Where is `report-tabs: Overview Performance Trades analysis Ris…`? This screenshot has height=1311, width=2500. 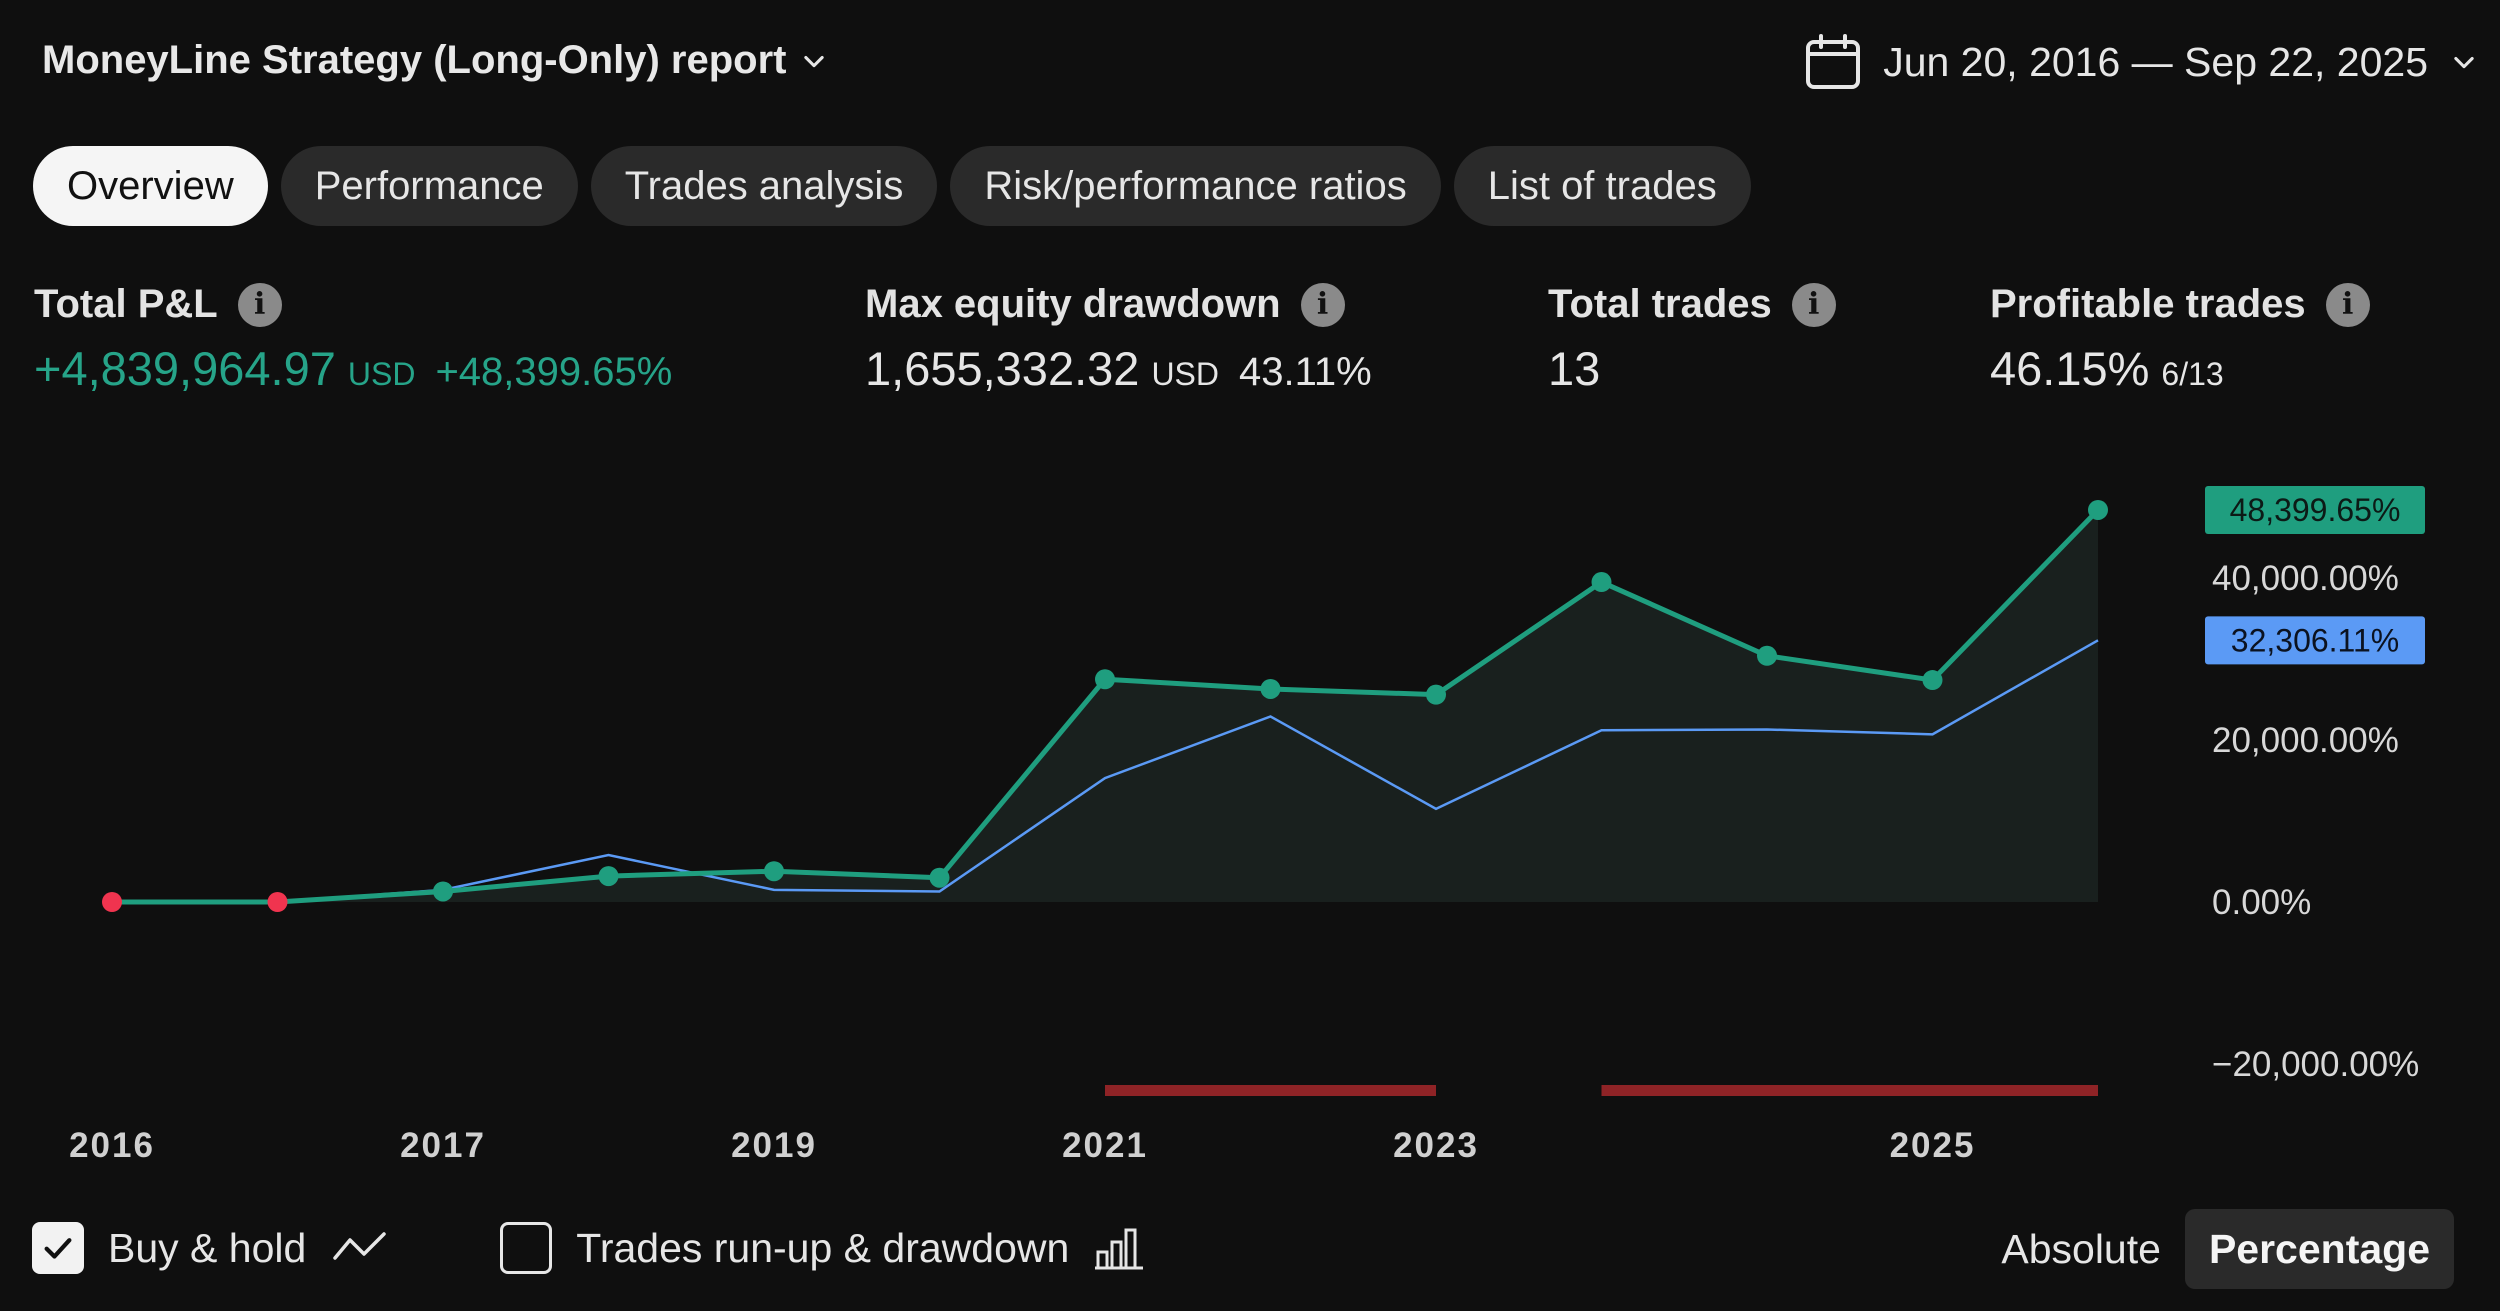
report-tabs: Overview Performance Trades analysis Ris… is located at coordinates (892, 186).